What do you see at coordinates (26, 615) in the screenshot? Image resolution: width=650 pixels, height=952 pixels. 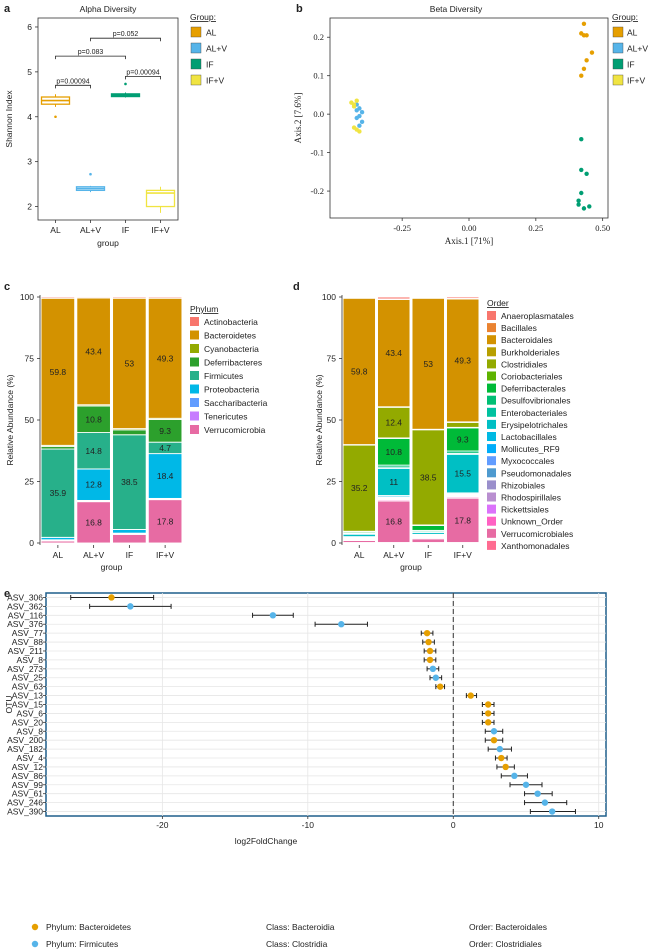 I see `otu-label: ASV_116` at bounding box center [26, 615].